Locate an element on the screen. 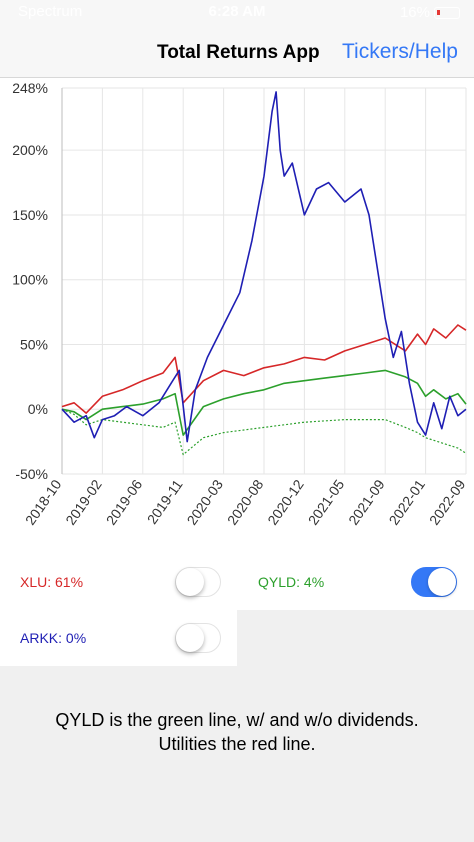  carrier-label: Spectrum is located at coordinates (50, 11).